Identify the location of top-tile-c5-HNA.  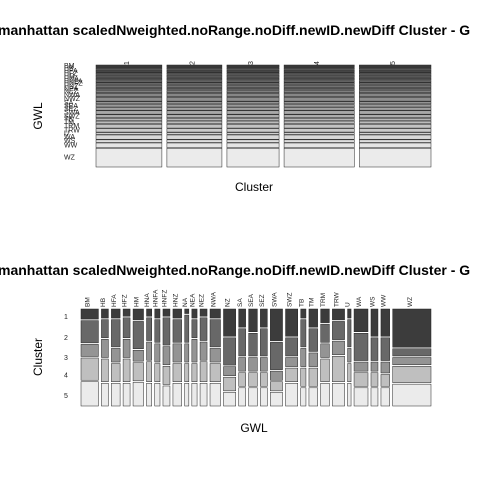
(395, 79).